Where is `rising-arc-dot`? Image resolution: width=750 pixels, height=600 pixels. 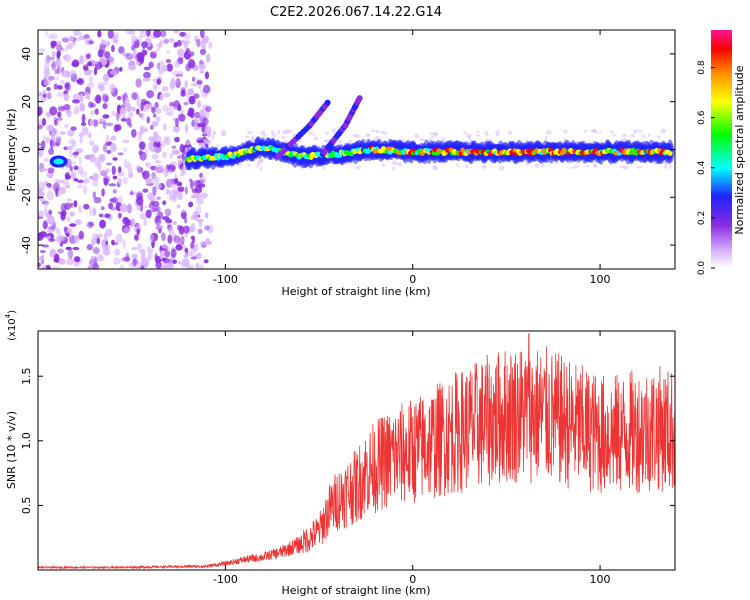
rising-arc-dot is located at coordinates (327, 102).